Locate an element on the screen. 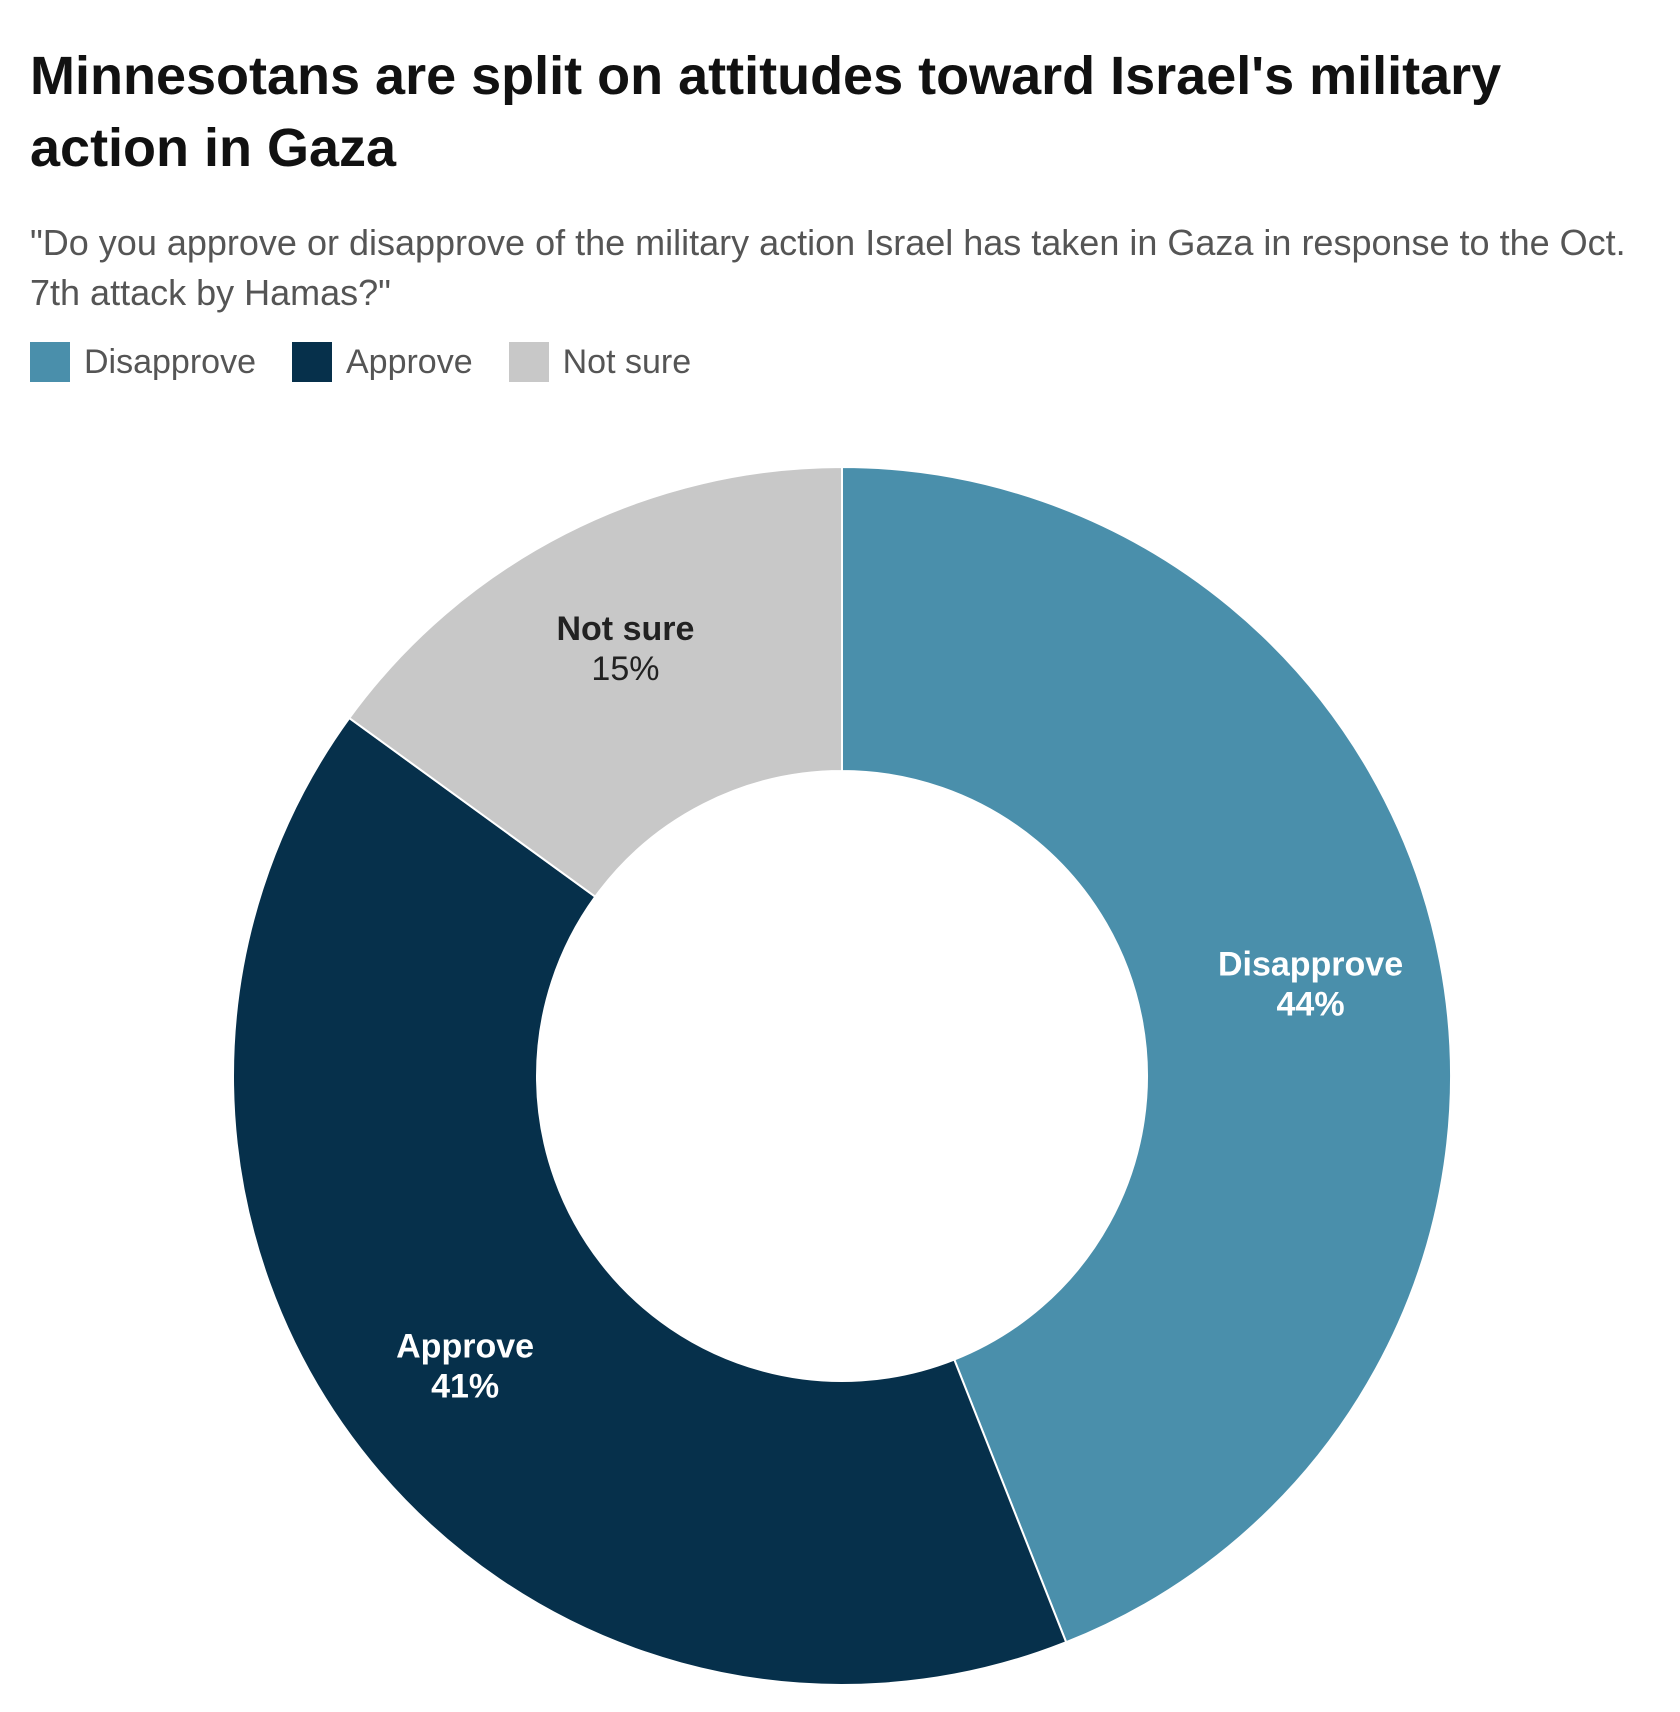 The image size is (1680, 1712). slice-label: Not sure is located at coordinates (625, 629).